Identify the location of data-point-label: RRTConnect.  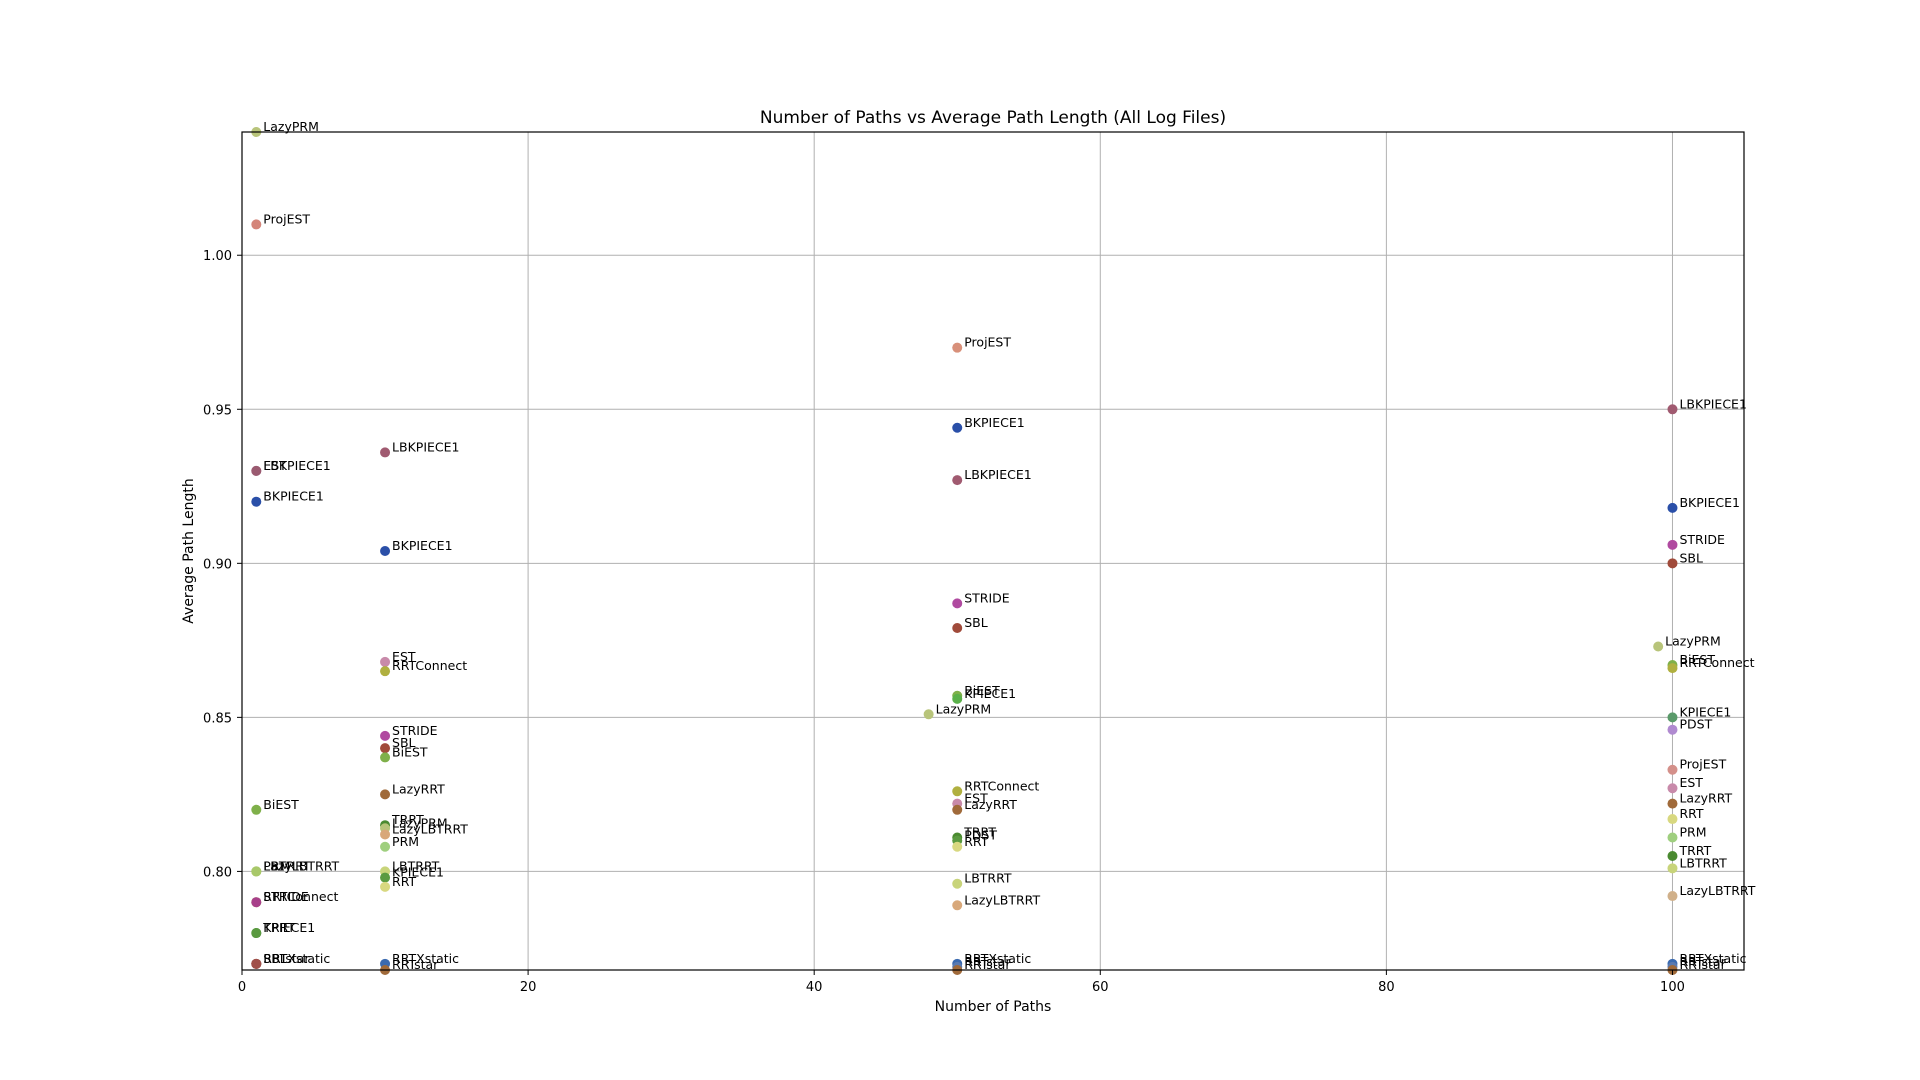
(1716, 662).